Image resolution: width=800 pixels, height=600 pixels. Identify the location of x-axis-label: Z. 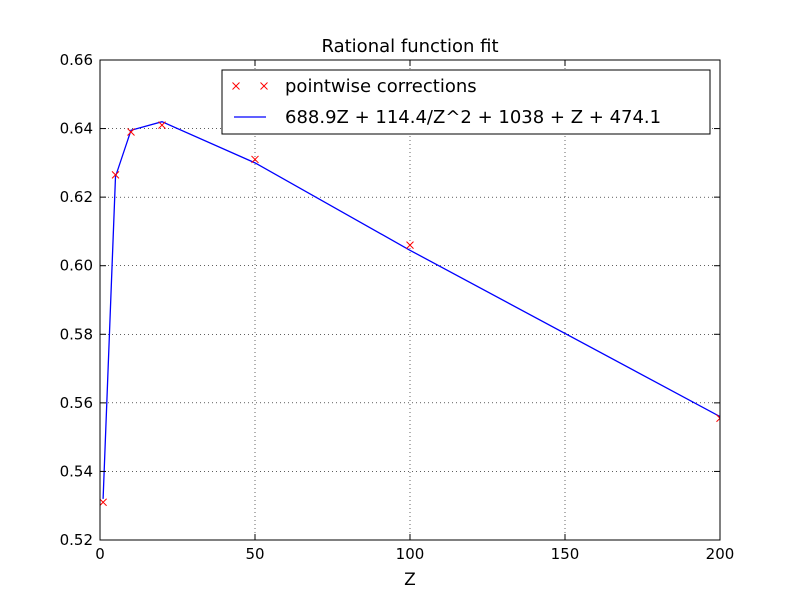
(410, 580).